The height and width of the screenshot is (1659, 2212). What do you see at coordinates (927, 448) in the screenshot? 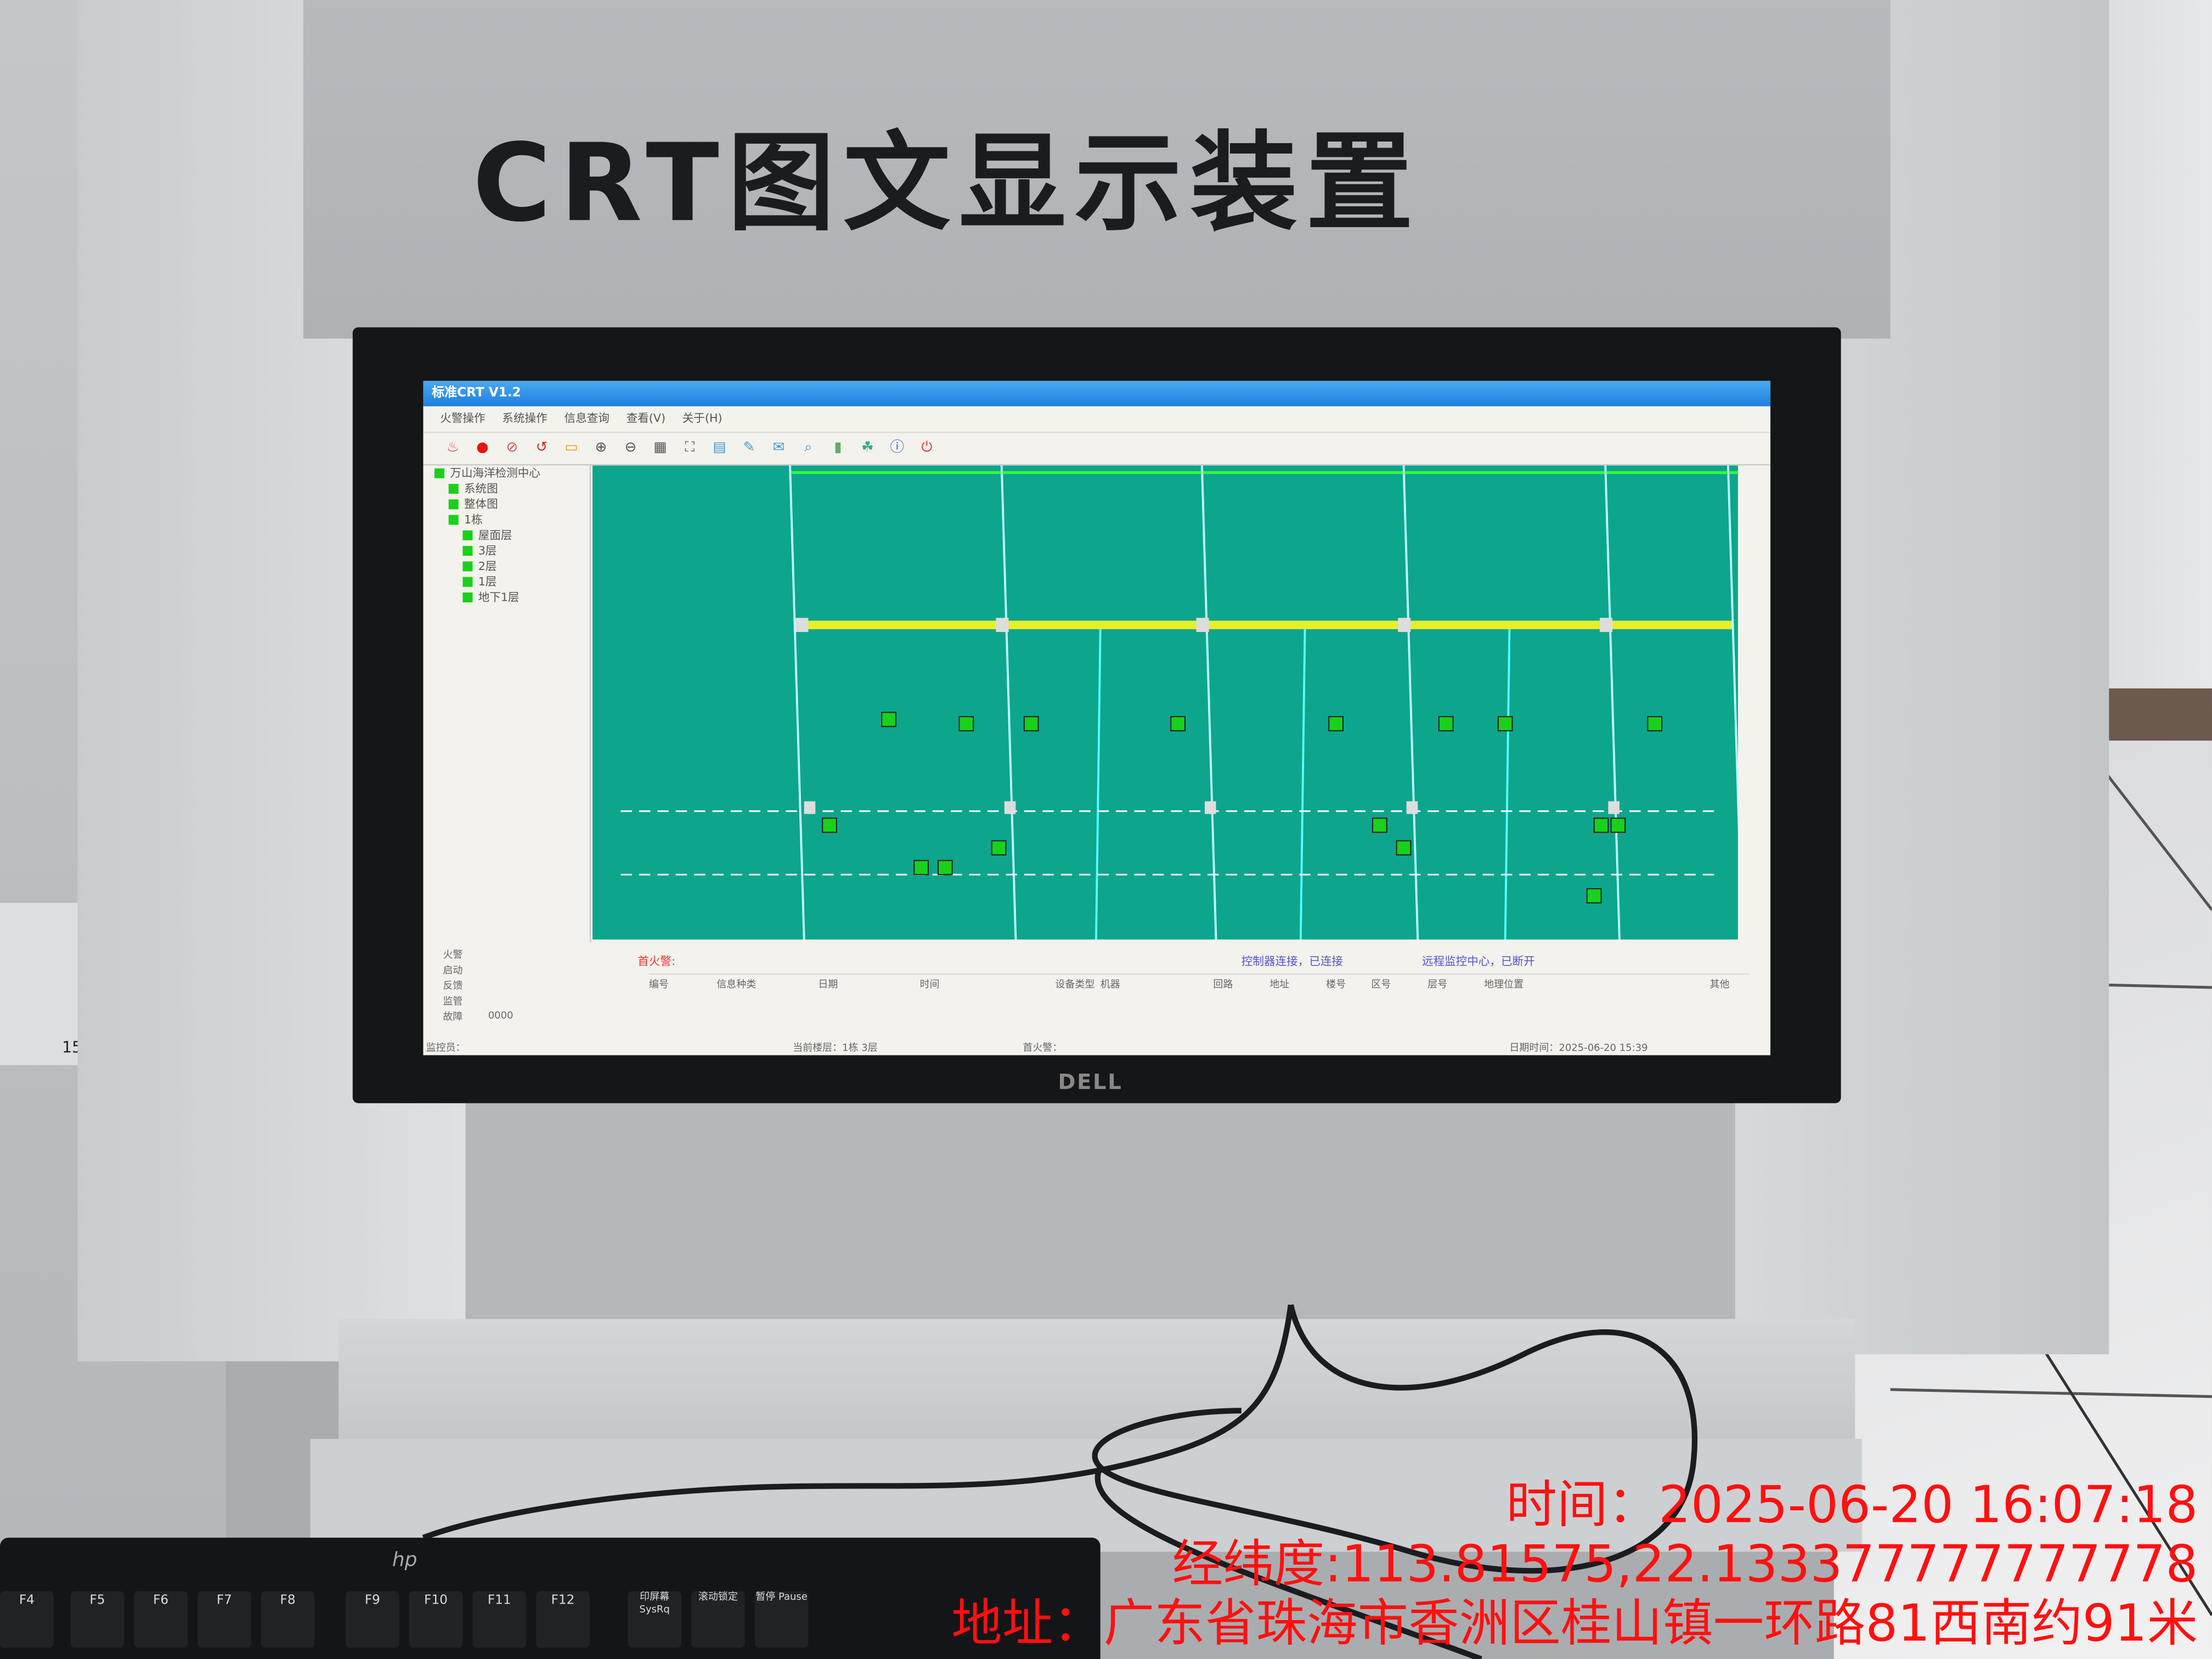
I see `power-icon: ⏻` at bounding box center [927, 448].